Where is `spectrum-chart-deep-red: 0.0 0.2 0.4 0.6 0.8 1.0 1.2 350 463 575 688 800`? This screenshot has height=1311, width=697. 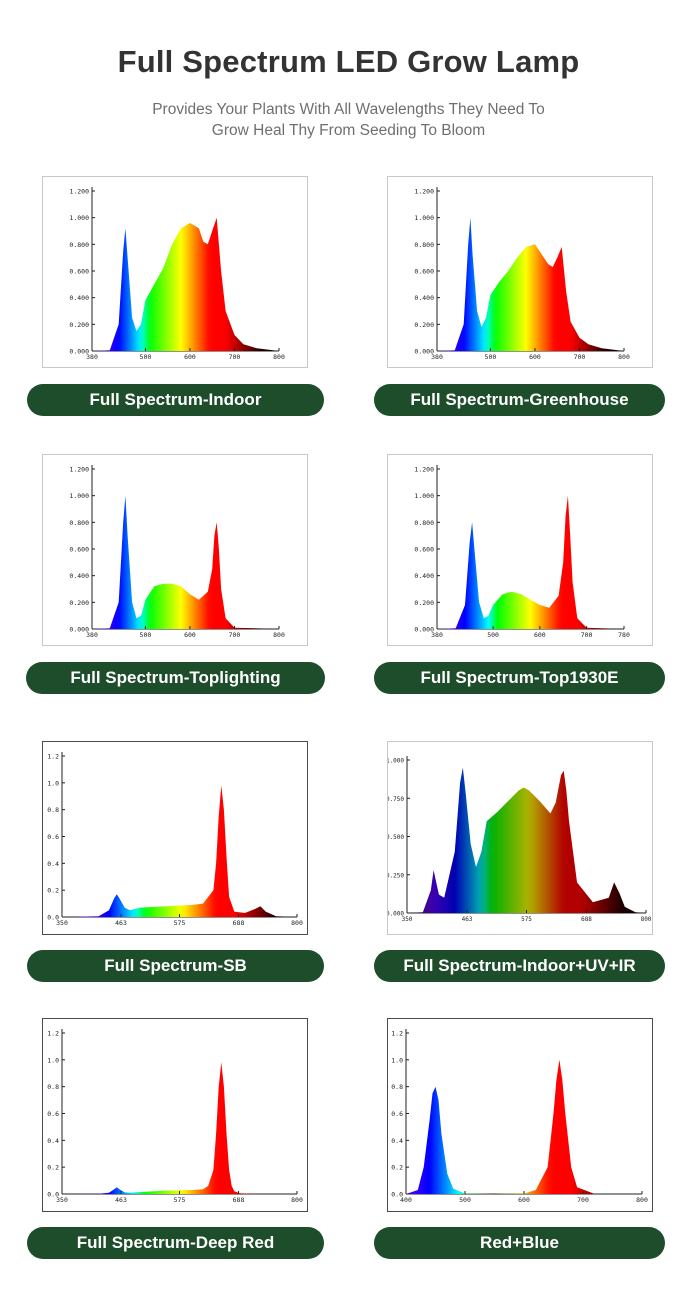
spectrum-chart-deep-red: 0.0 0.2 0.4 0.6 0.8 1.0 1.2 350 463 575 688 800 is located at coordinates (175, 1116).